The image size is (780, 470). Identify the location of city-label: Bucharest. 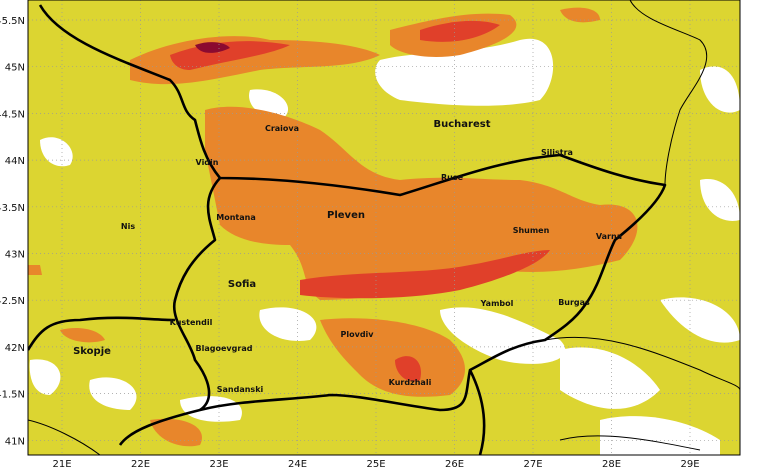
(462, 124).